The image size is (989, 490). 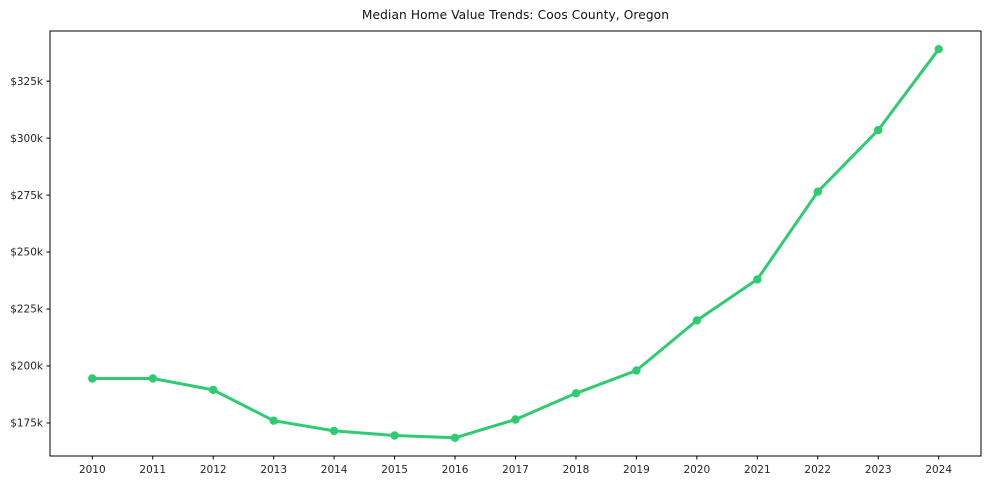 I want to click on y-tick-label: $325k, so click(x=27, y=82).